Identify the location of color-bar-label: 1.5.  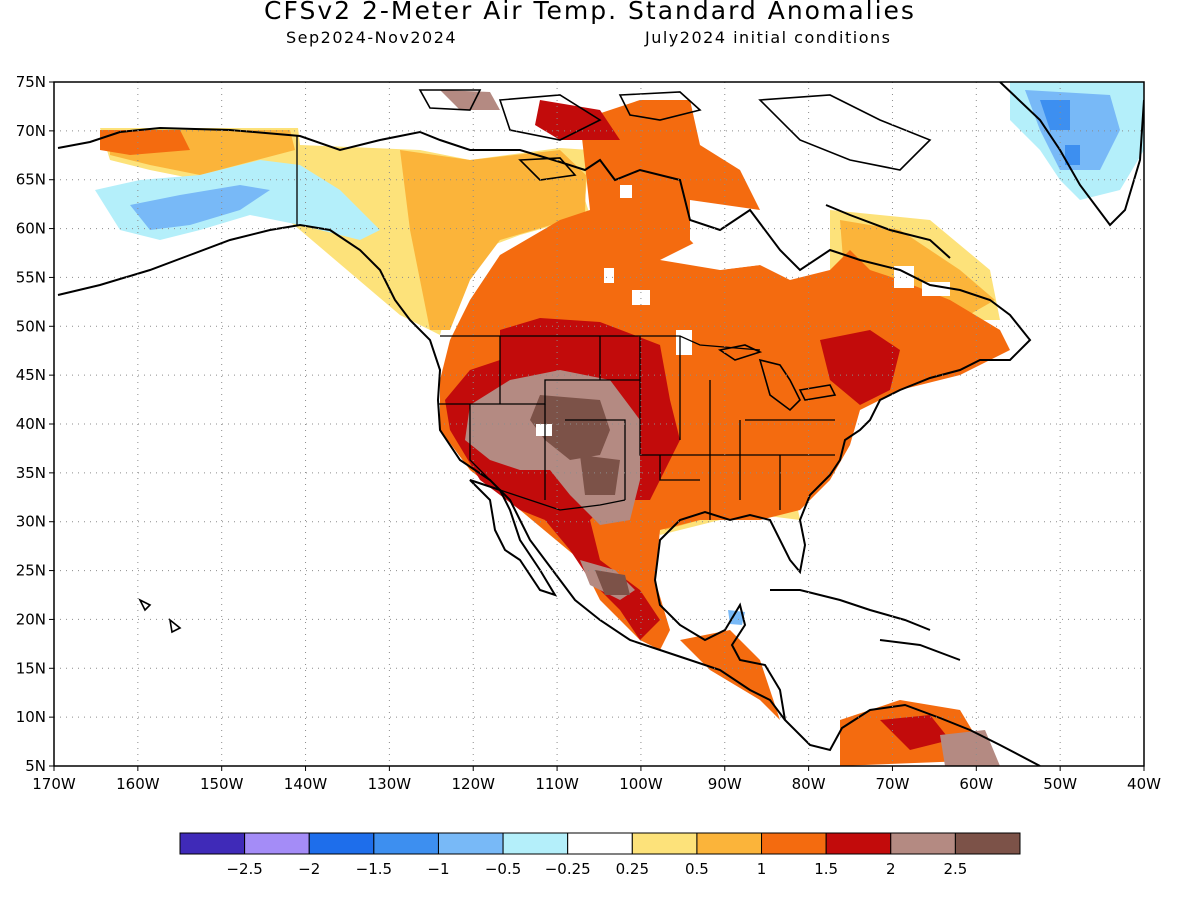
(826, 869).